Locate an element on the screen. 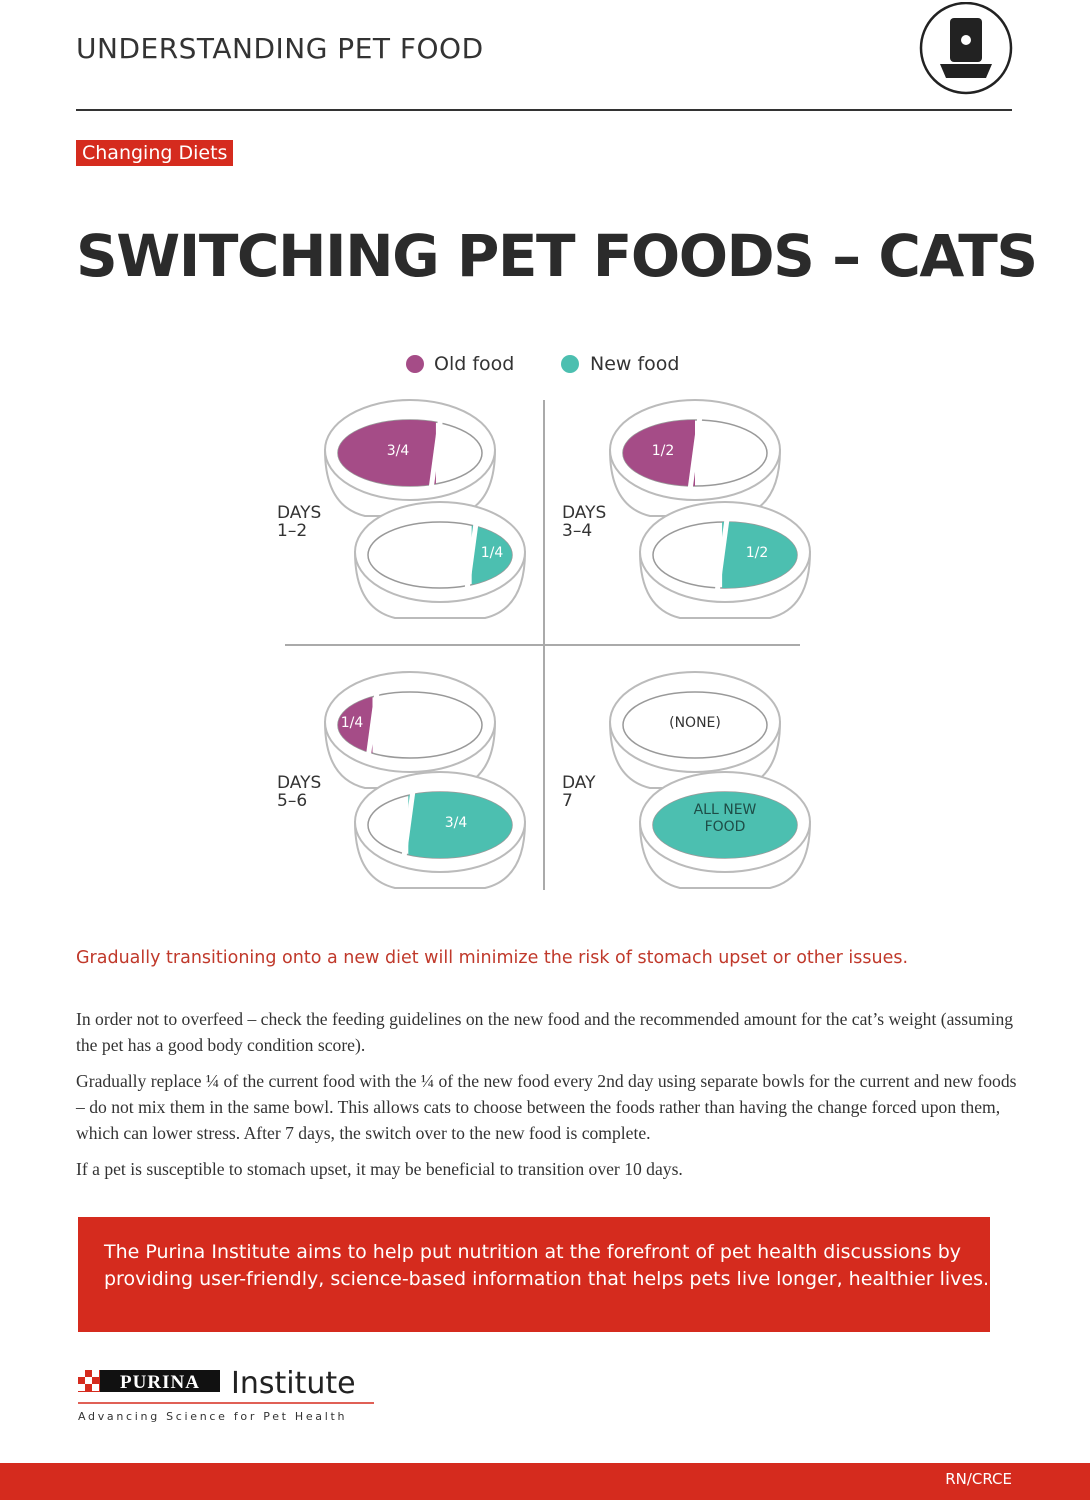 This screenshot has width=1090, height=1500. header-title: UNDERSTANDING PET FOOD is located at coordinates (280, 48).